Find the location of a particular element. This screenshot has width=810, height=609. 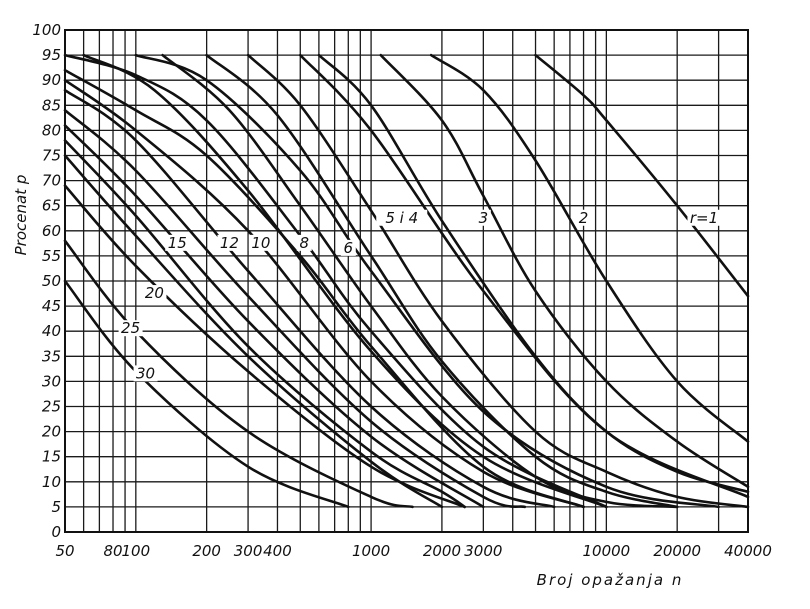

curve-label: 12 is located at coordinates (229, 243).